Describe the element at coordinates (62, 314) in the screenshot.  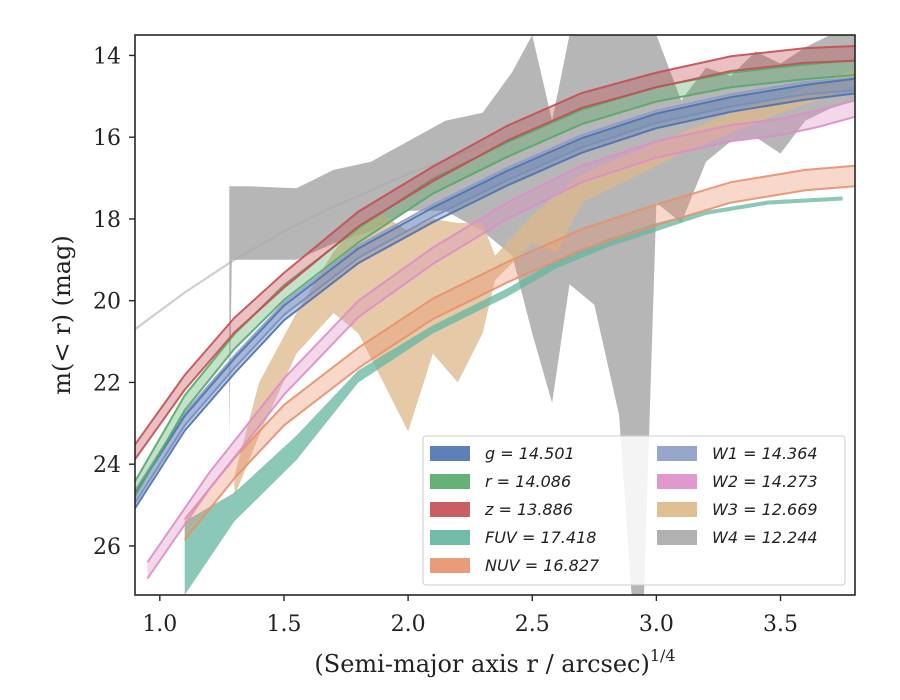
I see `y-axis-label: m(< r) (mag)` at that location.